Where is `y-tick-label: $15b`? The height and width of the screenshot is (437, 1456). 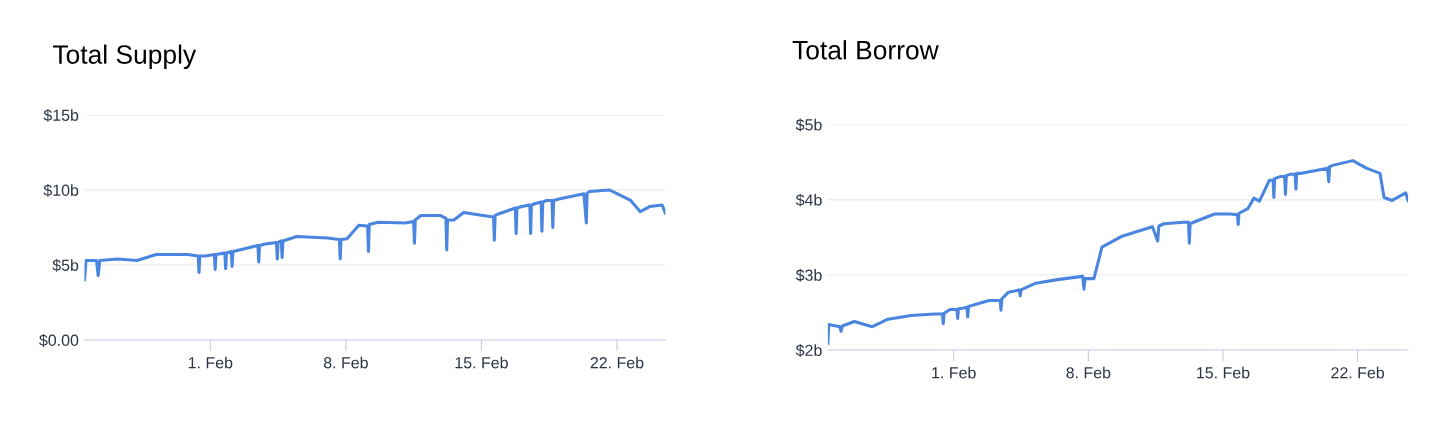 y-tick-label: $15b is located at coordinates (61, 115).